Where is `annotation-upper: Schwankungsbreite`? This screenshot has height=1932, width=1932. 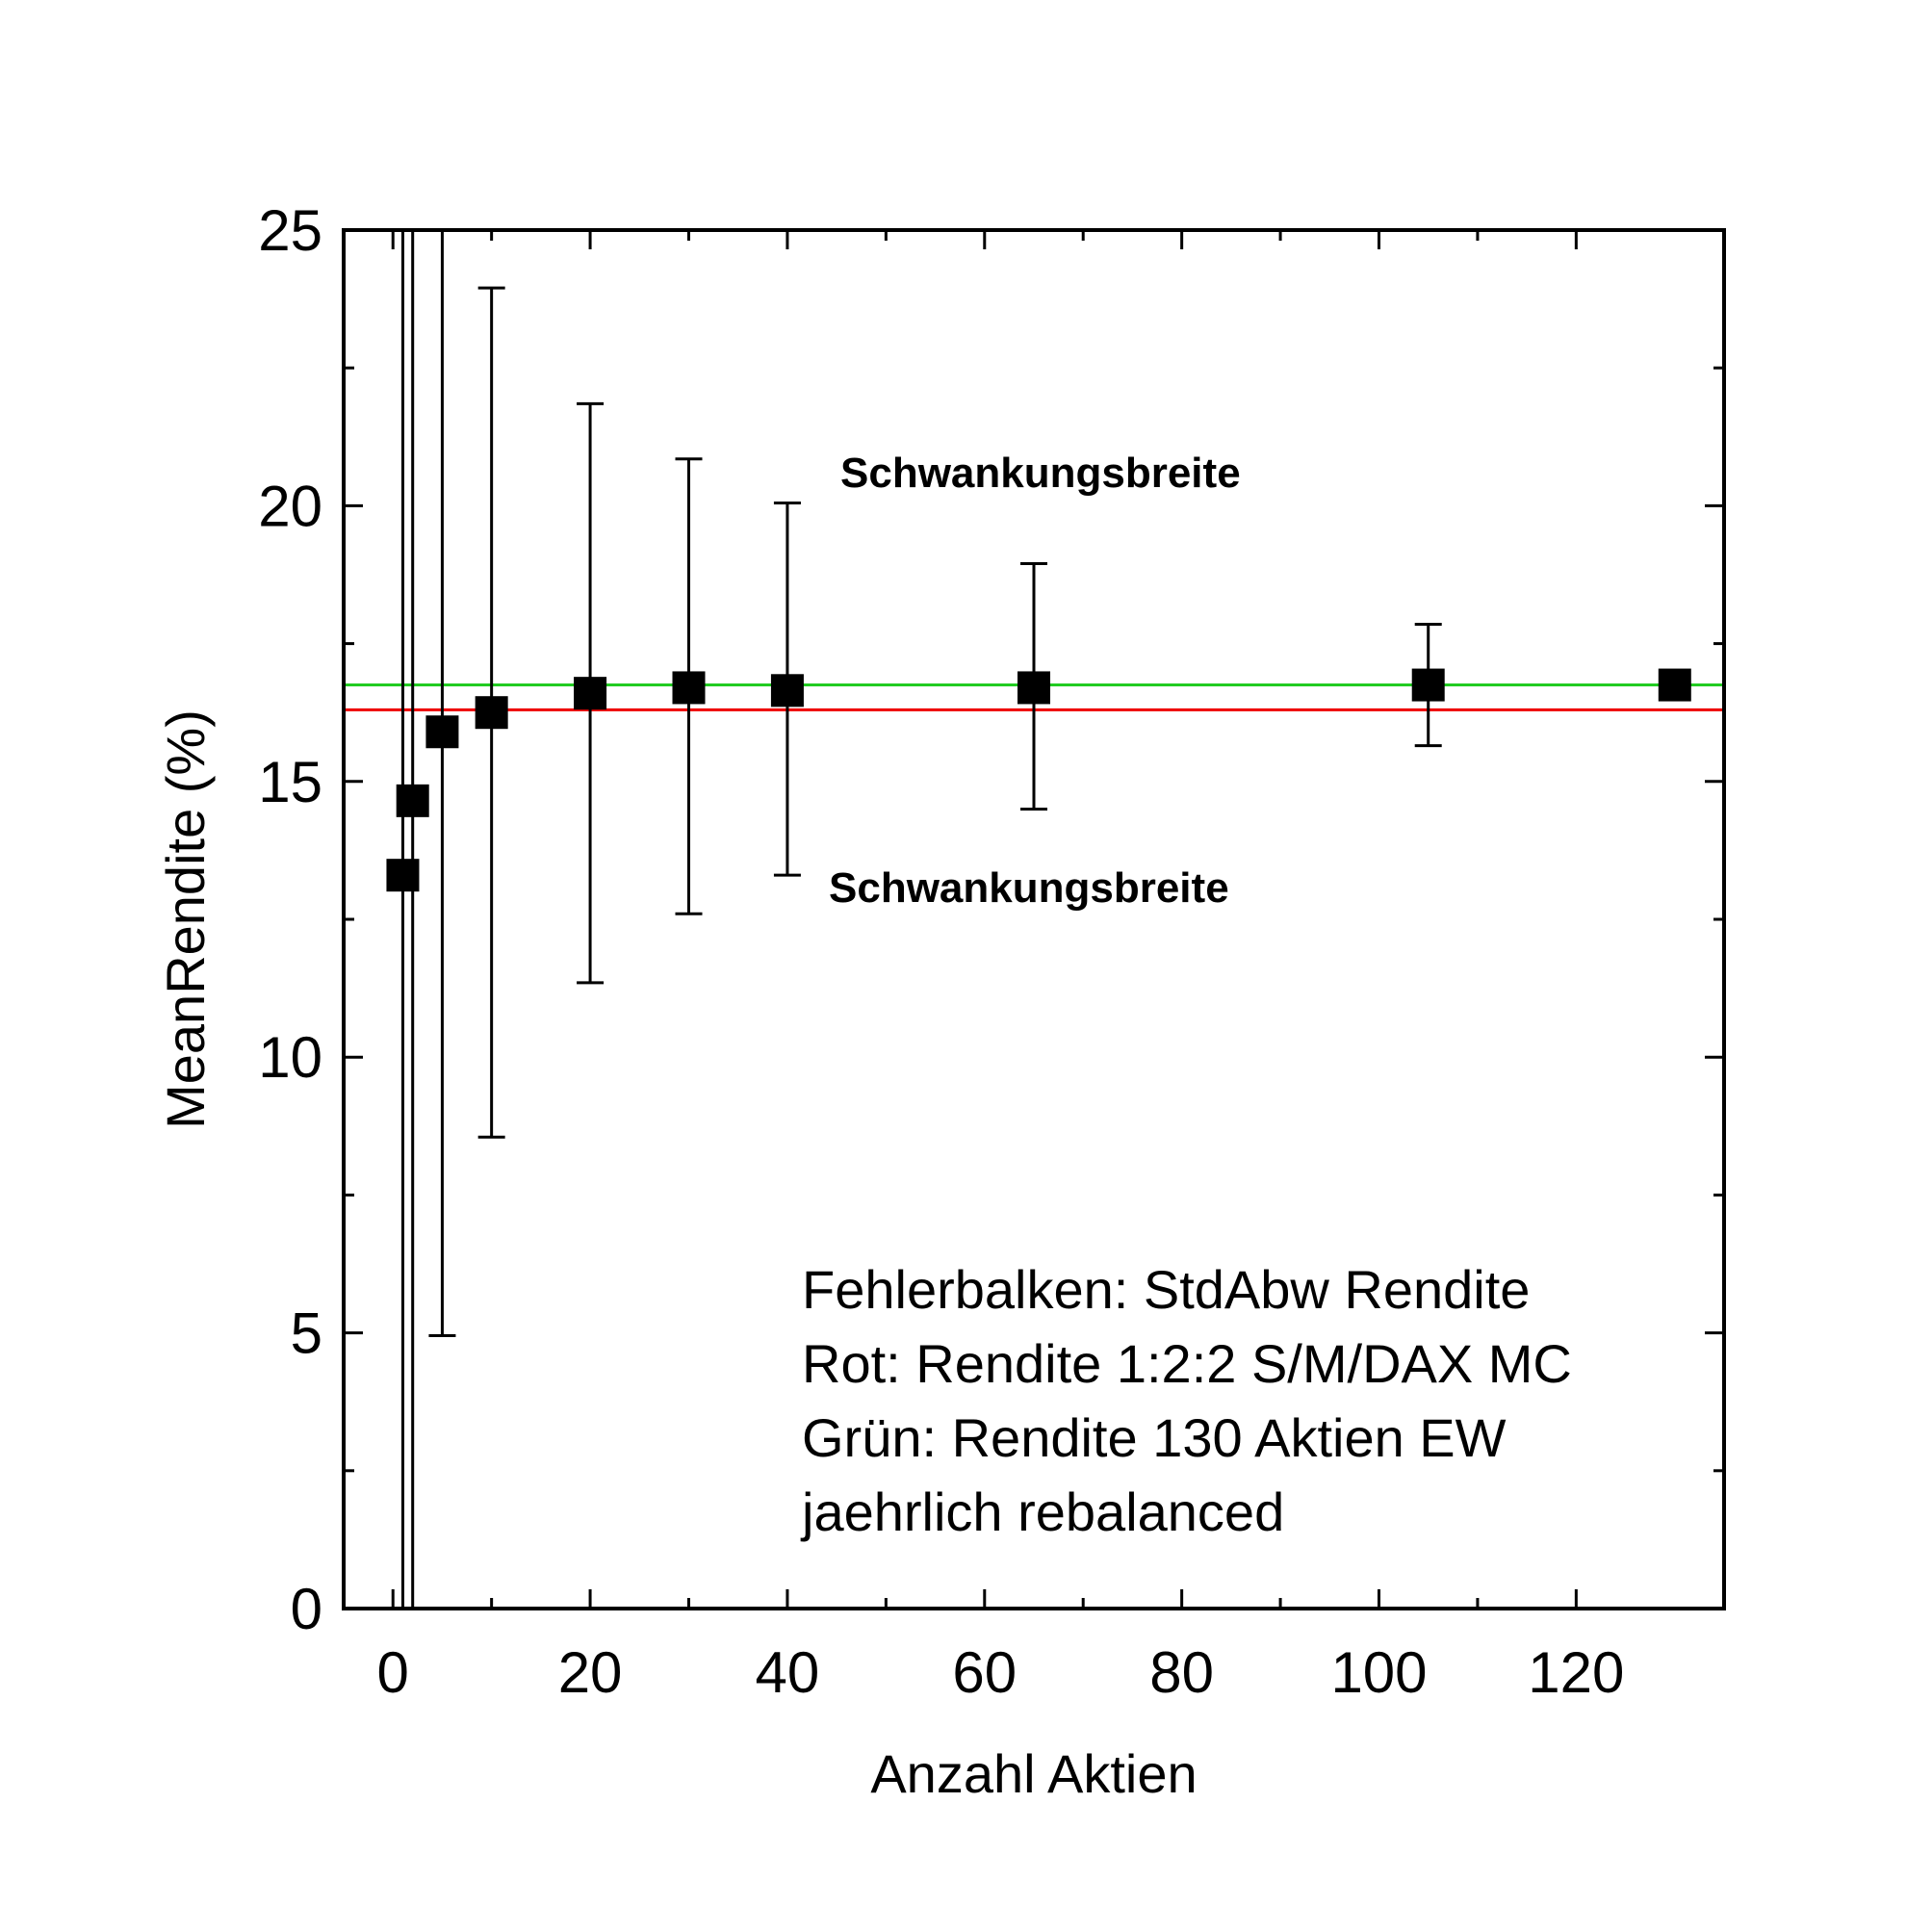 annotation-upper: Schwankungsbreite is located at coordinates (1040, 474).